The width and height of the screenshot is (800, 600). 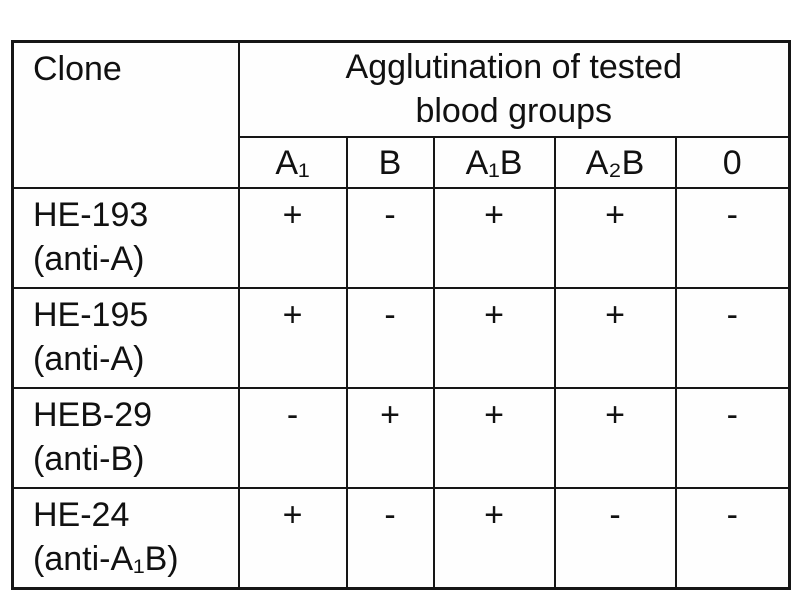 I want to click on column-header-a2b: A₂B, so click(x=615, y=162).